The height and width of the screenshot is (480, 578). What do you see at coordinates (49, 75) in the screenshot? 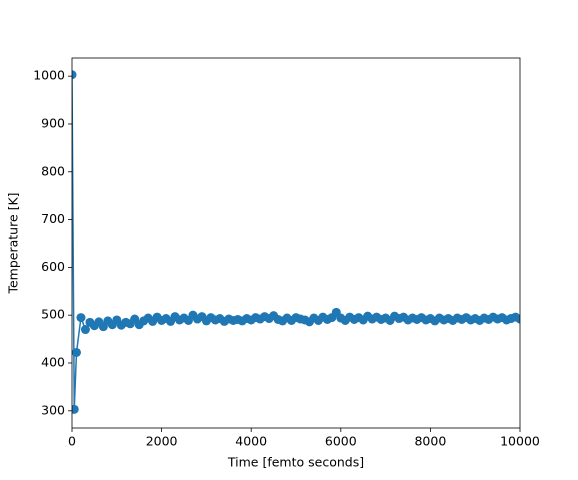
I see `y-tick-label: 1000` at bounding box center [49, 75].